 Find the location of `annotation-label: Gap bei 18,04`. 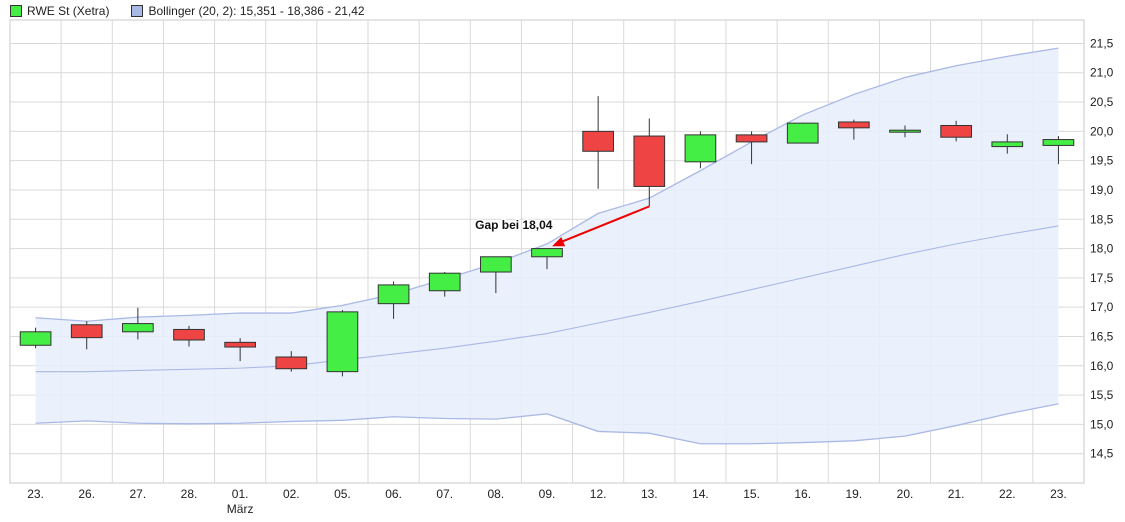

annotation-label: Gap bei 18,04 is located at coordinates (514, 225).